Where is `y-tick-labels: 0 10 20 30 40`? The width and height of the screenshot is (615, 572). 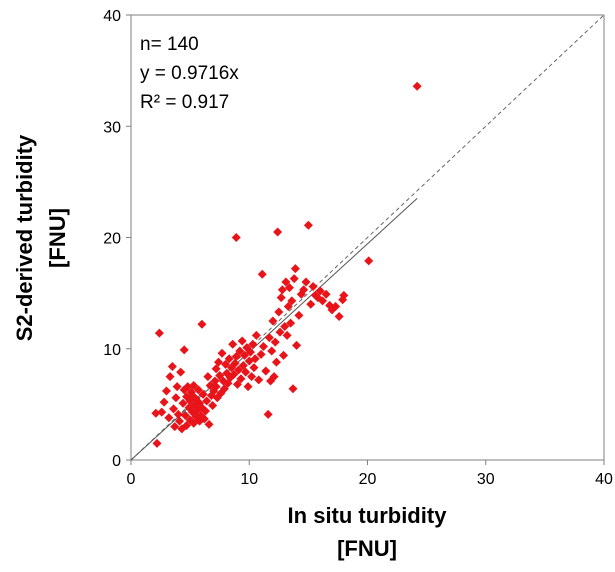 y-tick-labels: 0 10 20 30 40 is located at coordinates (112, 239).